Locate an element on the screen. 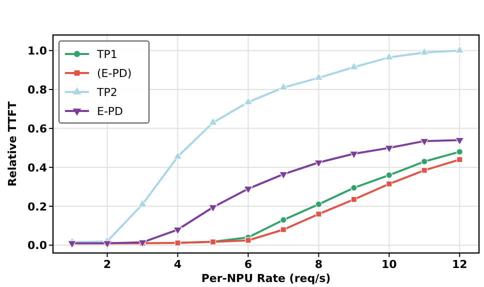 The width and height of the screenshot is (484, 287). y-axis-title: Relative TTFT is located at coordinates (12, 143).